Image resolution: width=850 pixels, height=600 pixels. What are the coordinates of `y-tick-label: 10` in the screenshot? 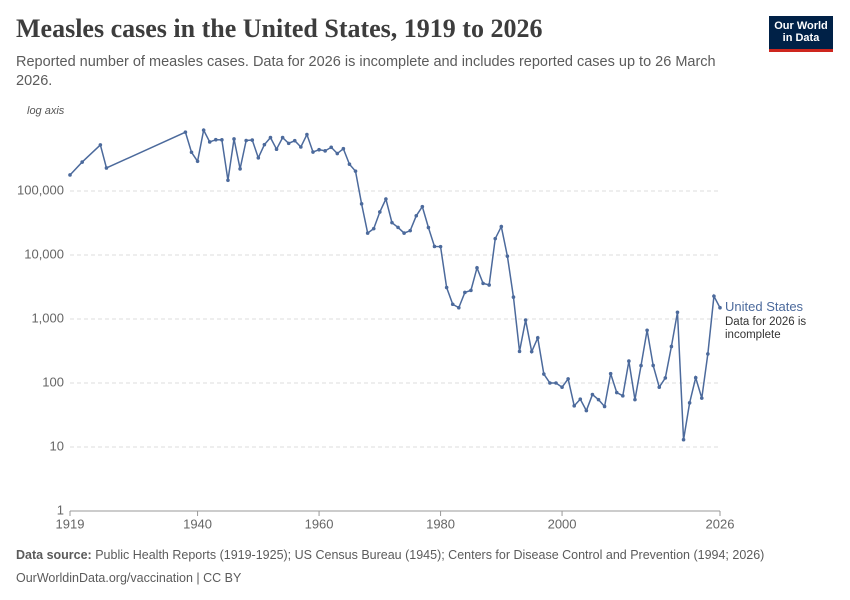 It's located at (57, 445).